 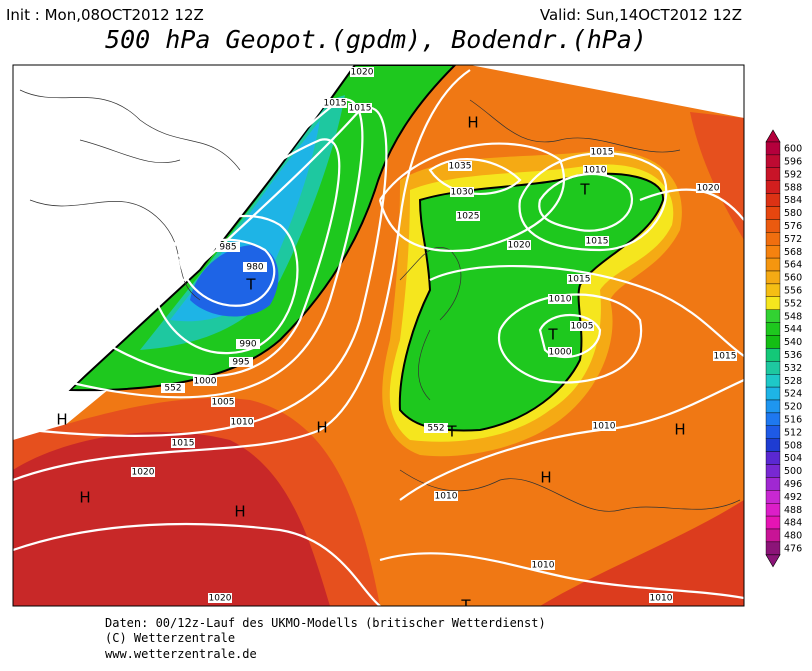 I want to click on colorbar-label: 532, so click(x=793, y=368).